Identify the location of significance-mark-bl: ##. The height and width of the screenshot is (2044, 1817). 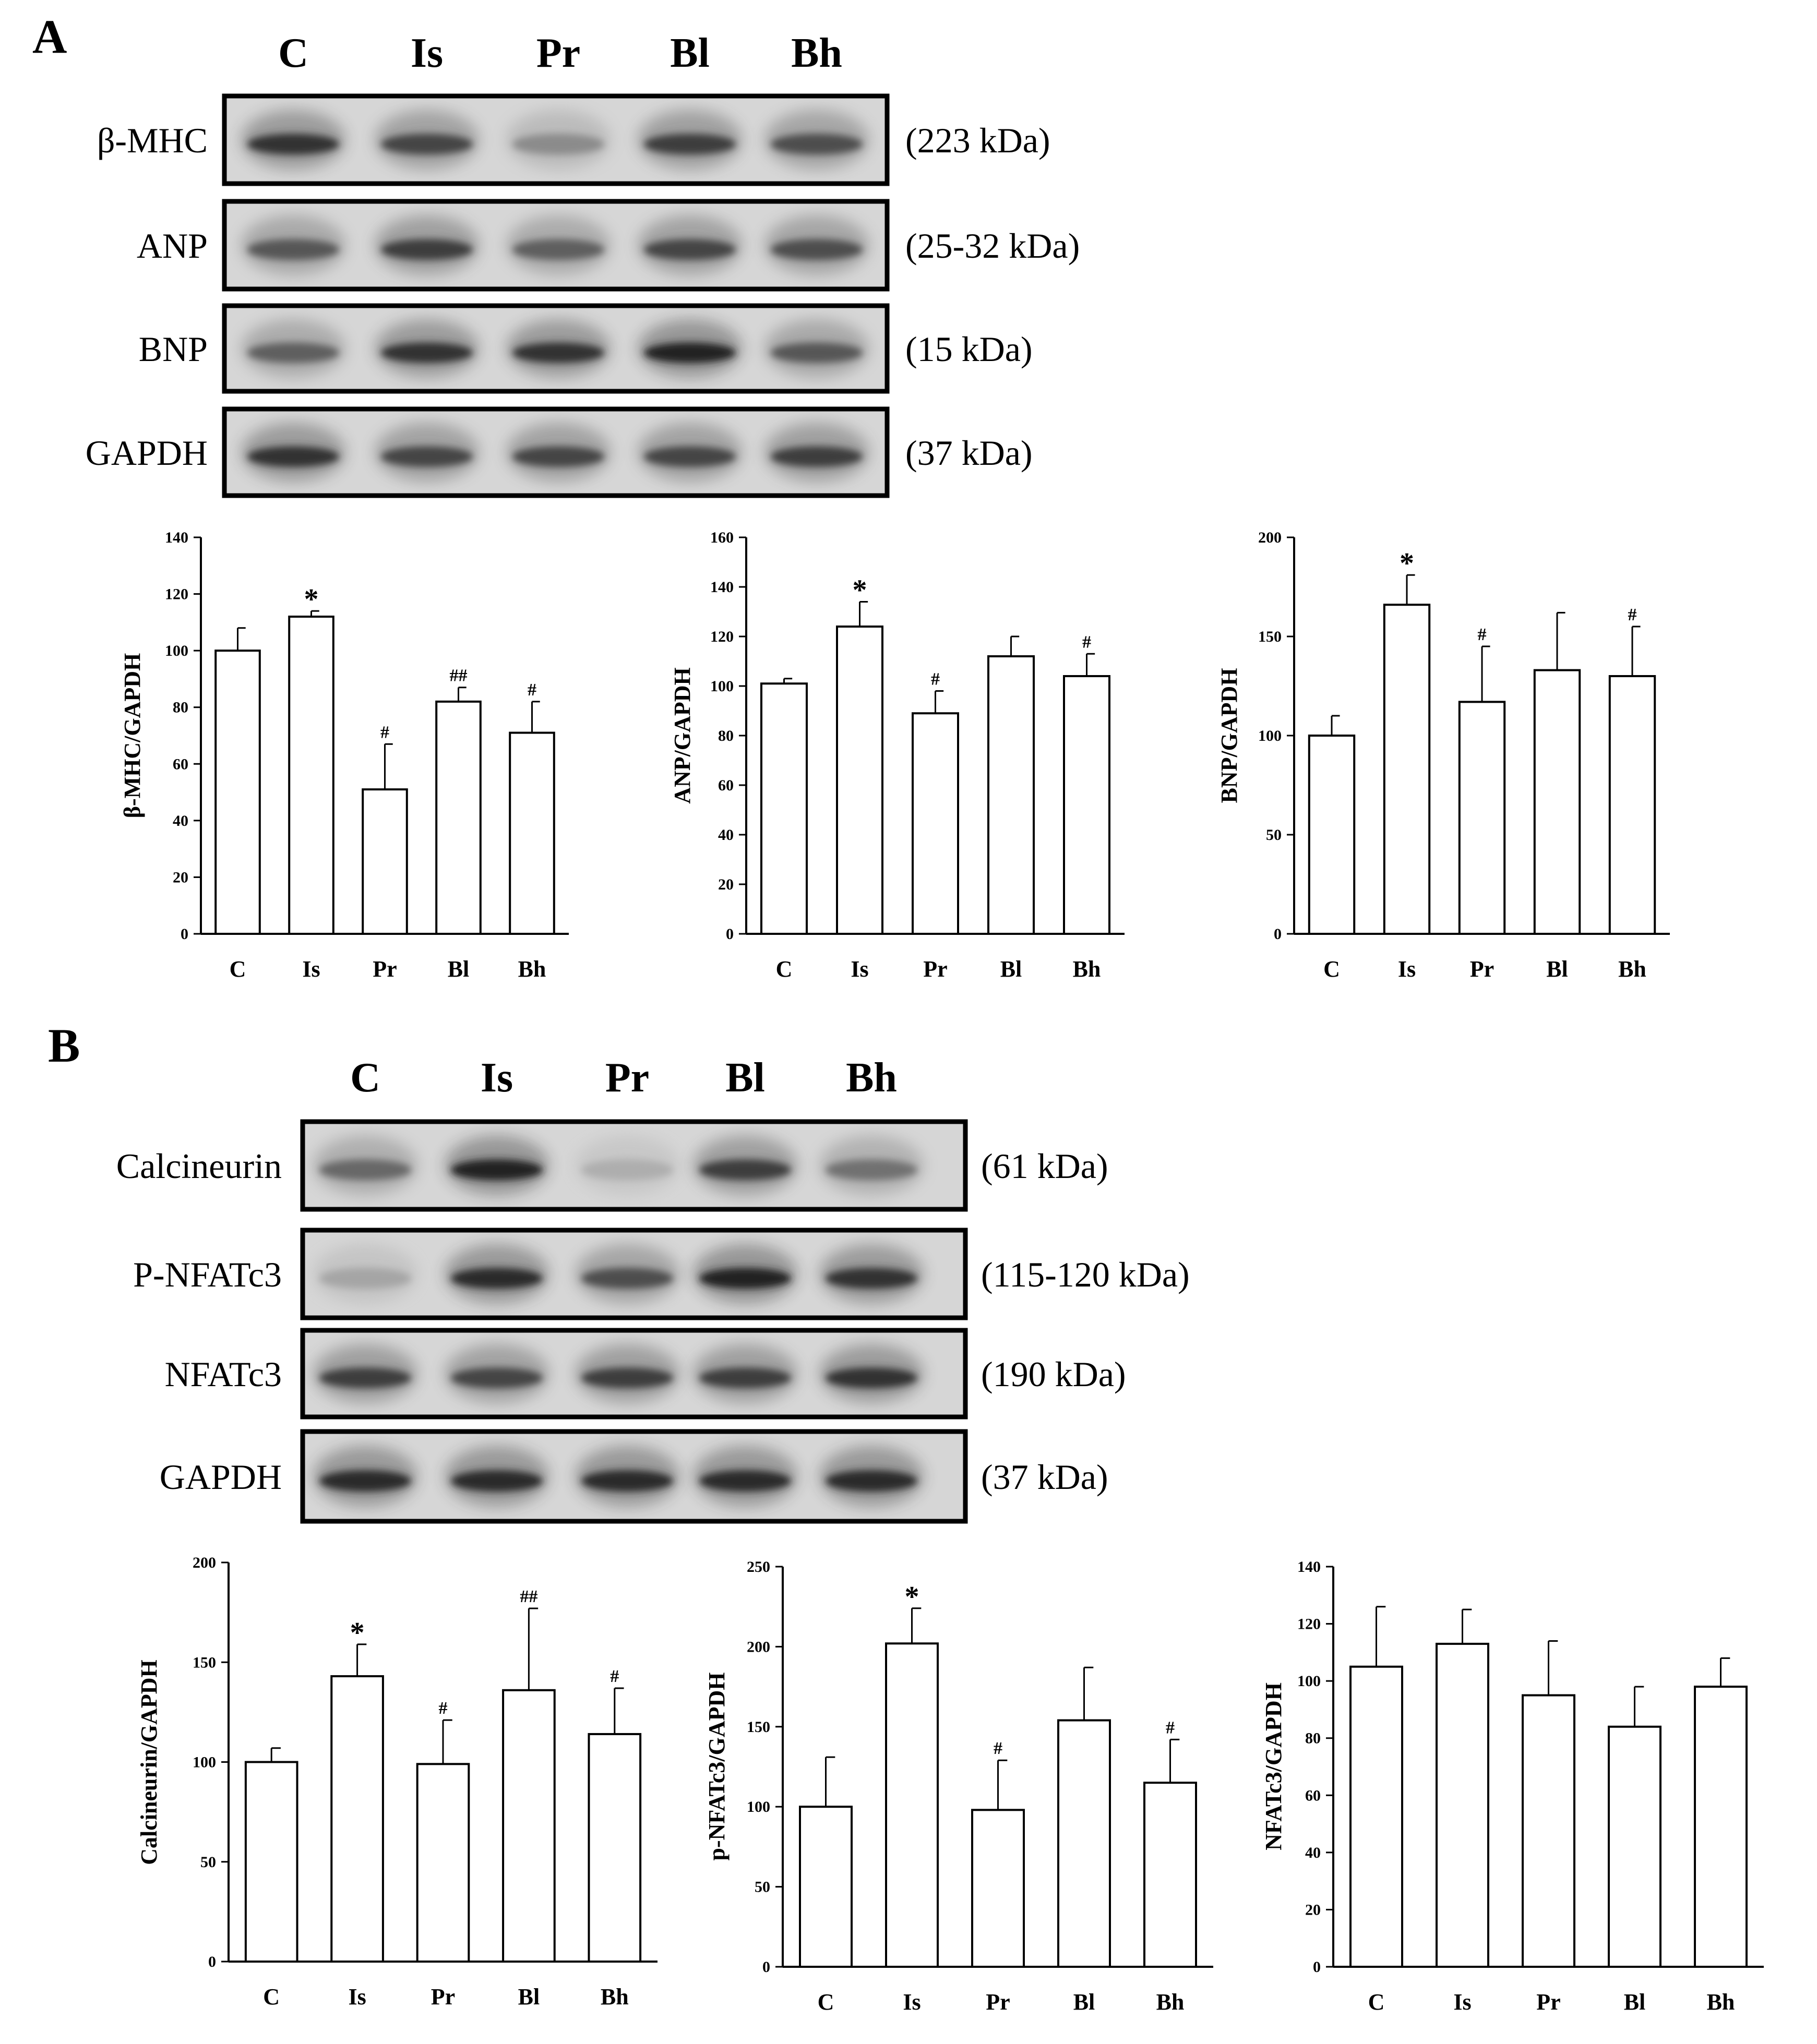
(528, 1596).